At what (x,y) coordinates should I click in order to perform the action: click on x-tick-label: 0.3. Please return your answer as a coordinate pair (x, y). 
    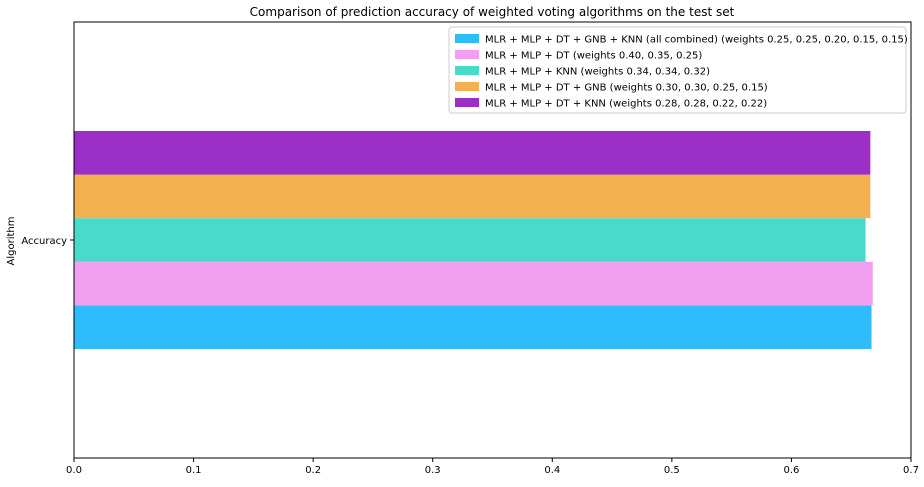
    Looking at the image, I should click on (433, 470).